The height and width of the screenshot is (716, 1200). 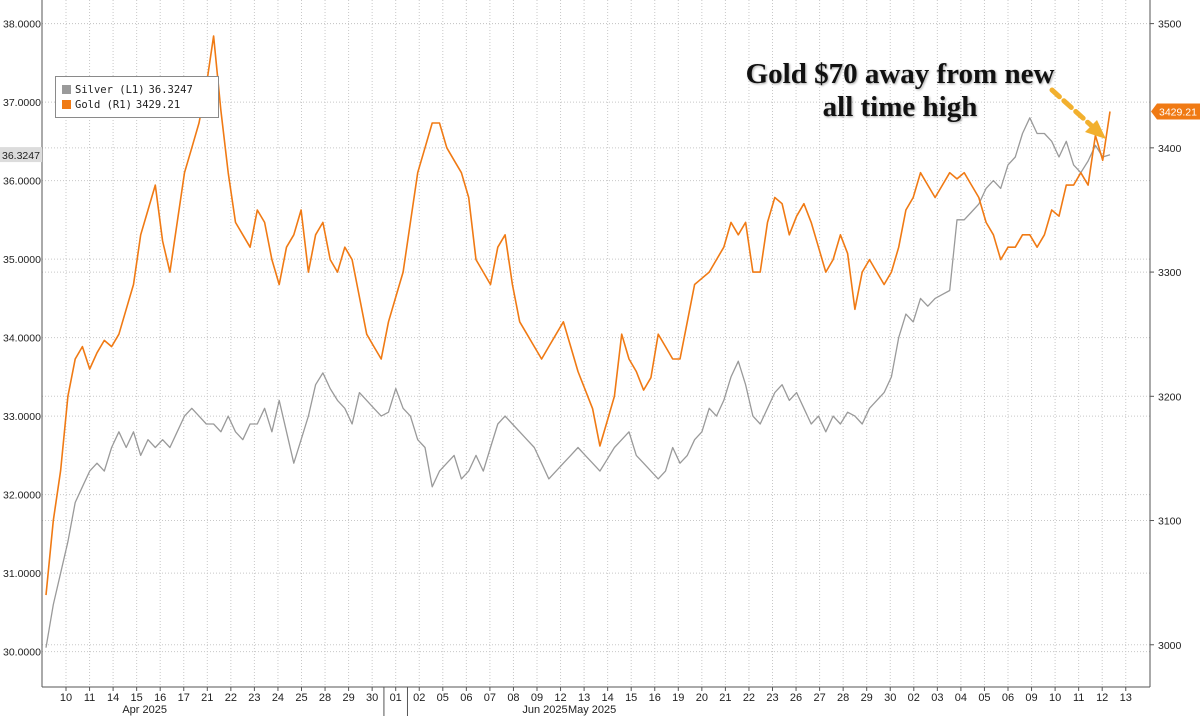 I want to click on x-tick-label: 01, so click(x=396, y=698).